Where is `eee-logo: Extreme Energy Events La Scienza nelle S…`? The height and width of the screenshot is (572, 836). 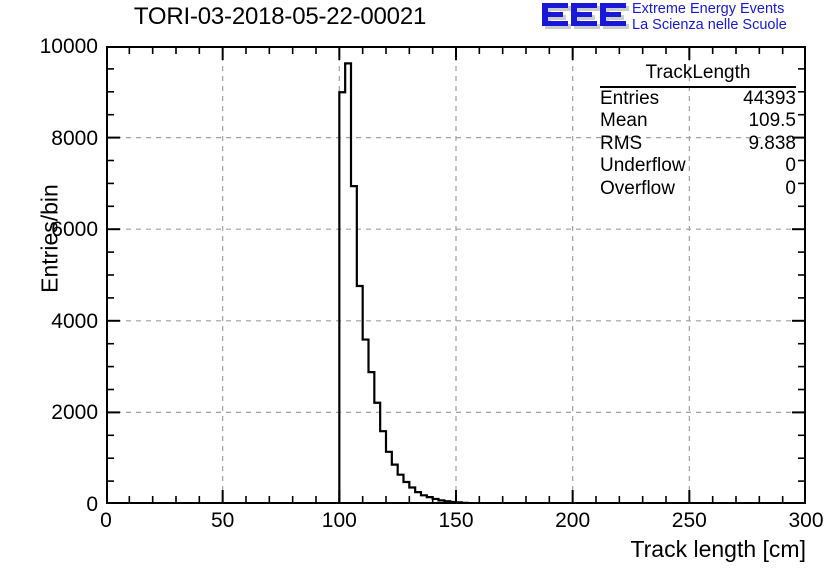 eee-logo: Extreme Energy Events La Scienza nelle S… is located at coordinates (688, 18).